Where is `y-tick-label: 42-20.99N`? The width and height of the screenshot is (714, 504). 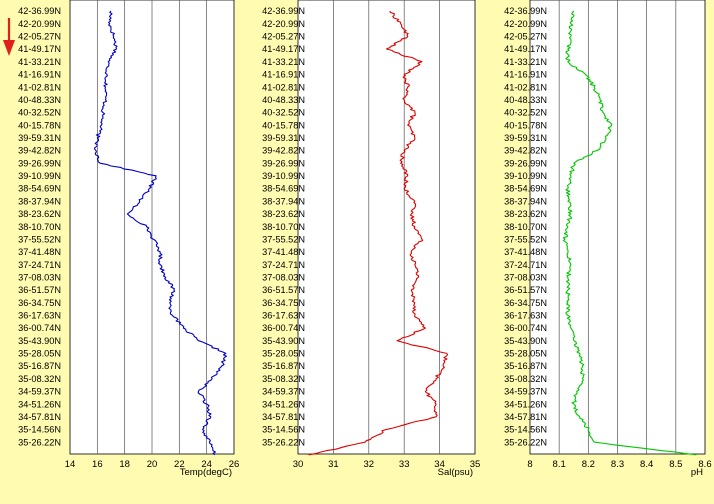 y-tick-label: 42-20.99N is located at coordinates (39, 24).